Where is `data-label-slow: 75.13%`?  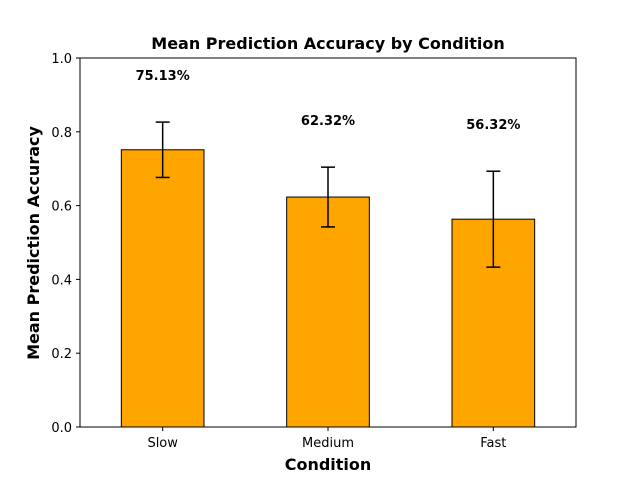
data-label-slow: 75.13% is located at coordinates (163, 76).